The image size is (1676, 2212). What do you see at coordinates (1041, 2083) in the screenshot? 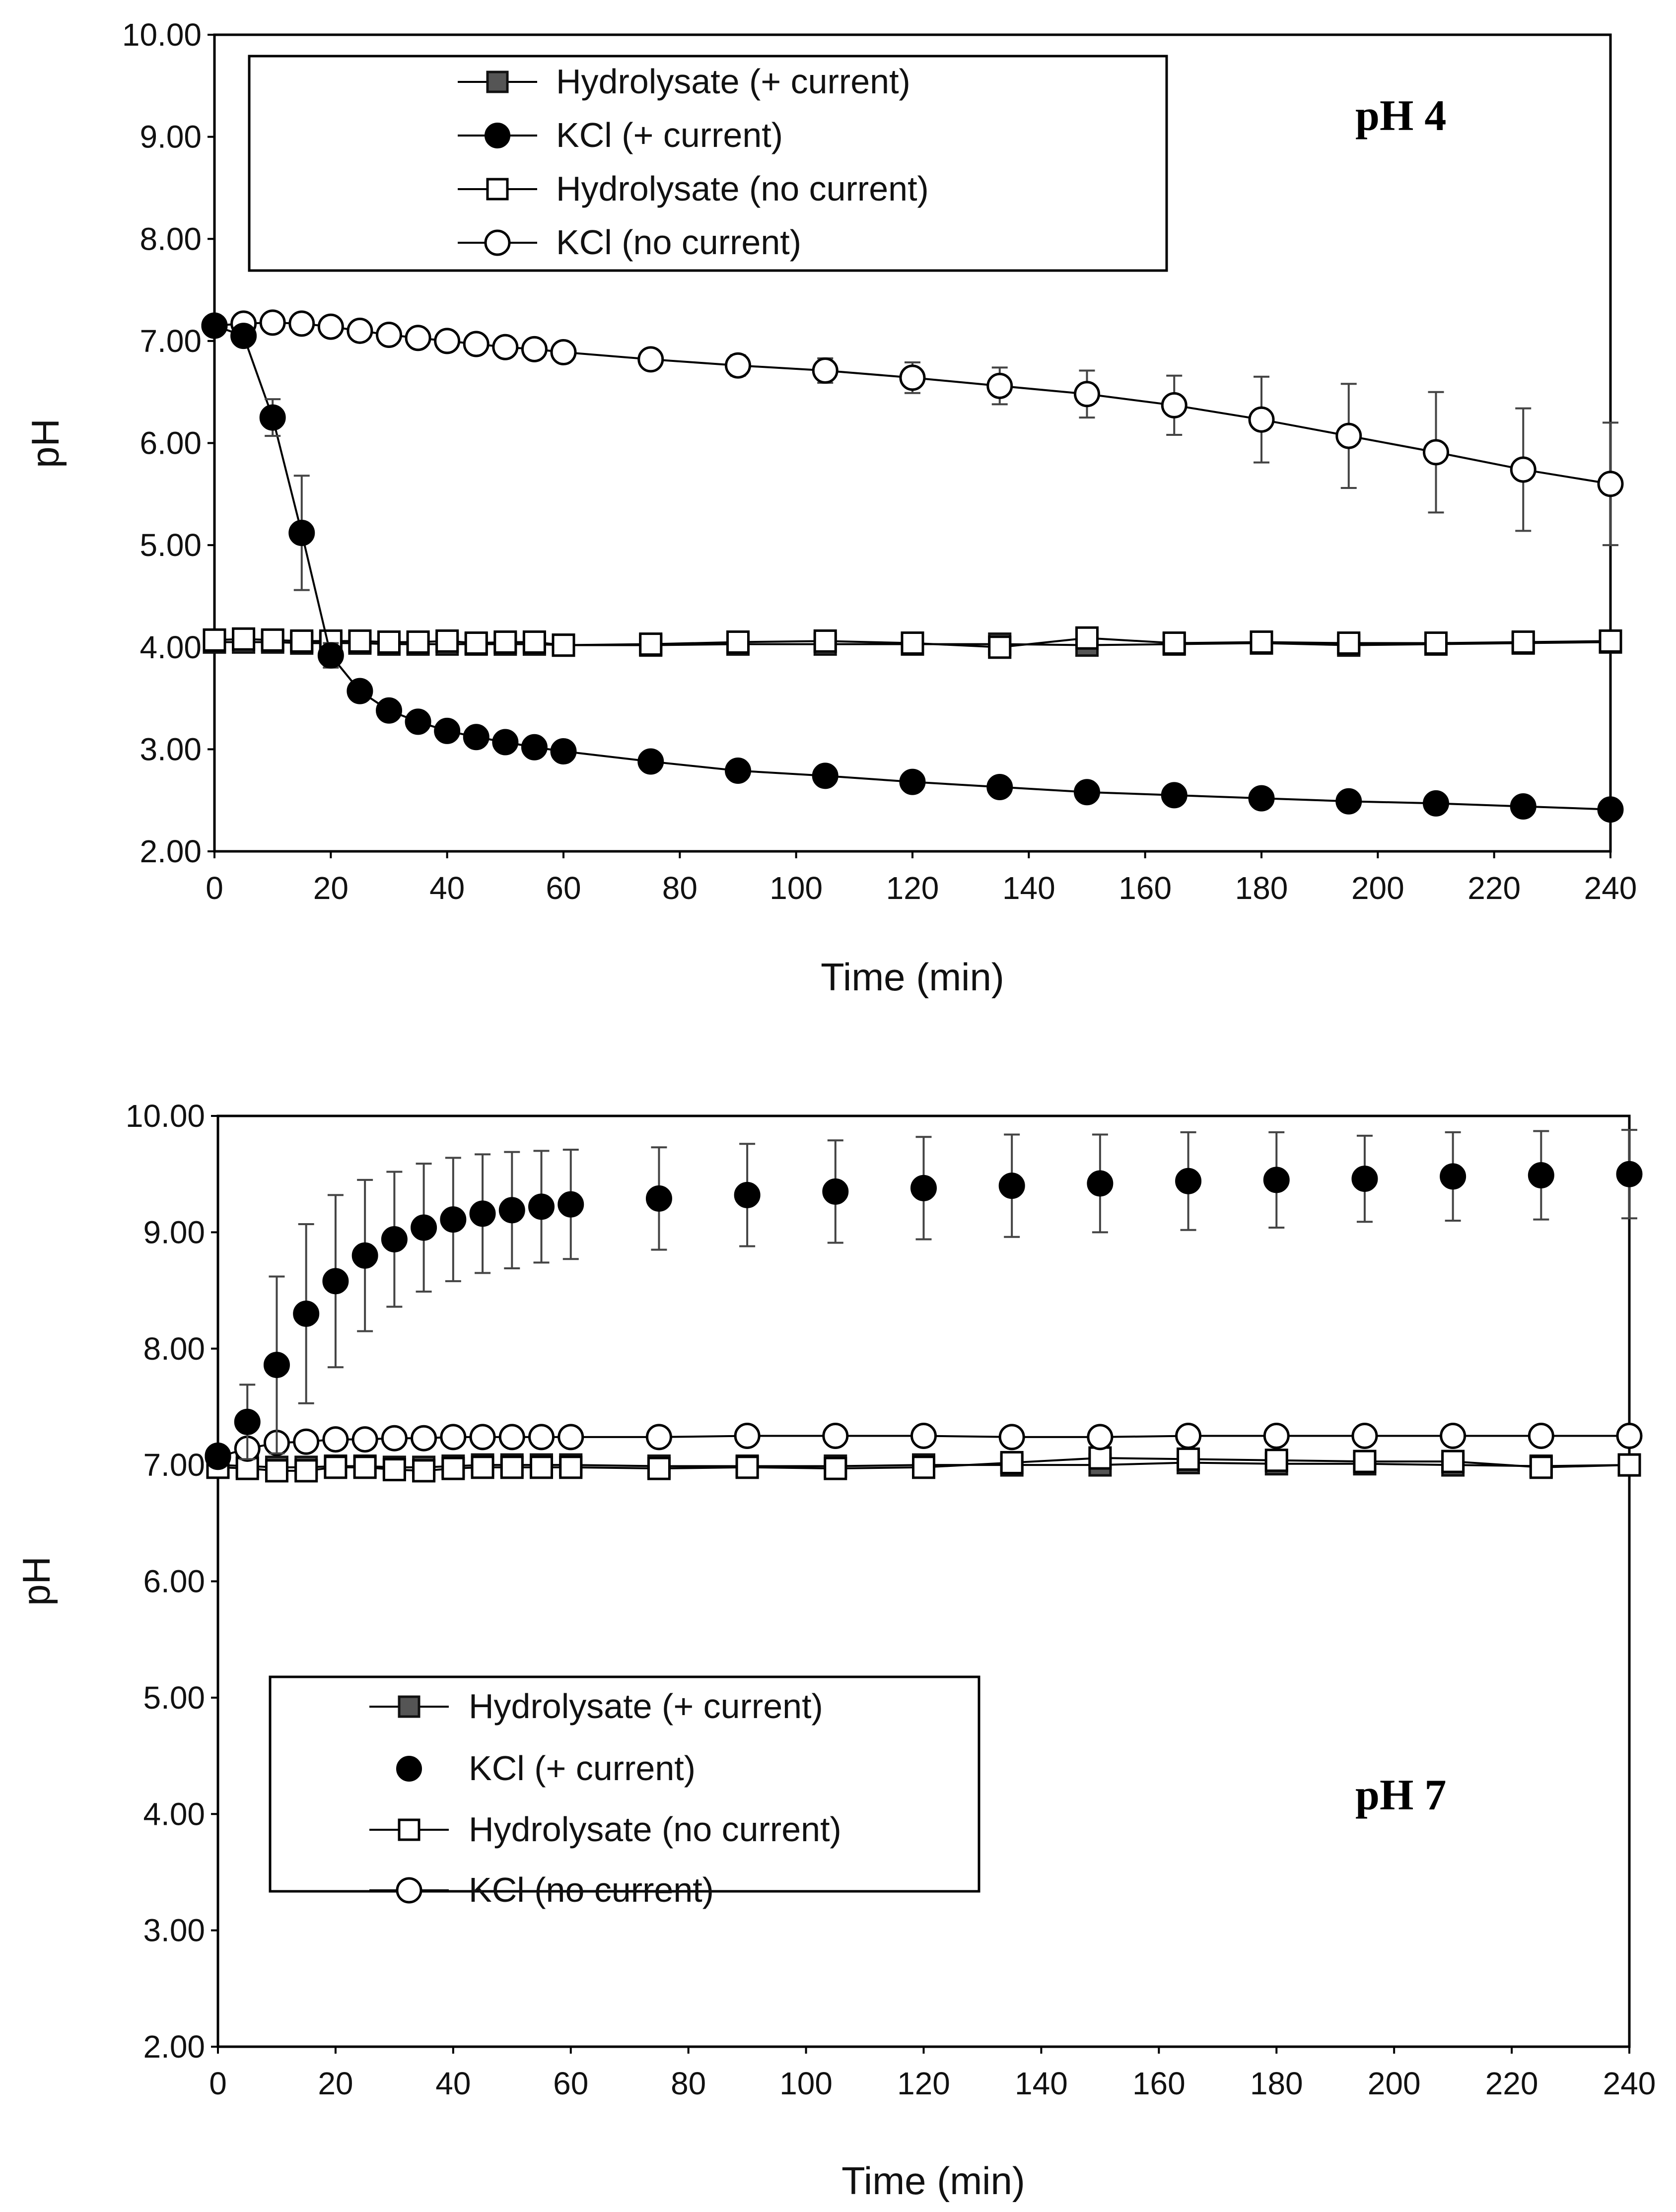
I see `x-tick-label: 140` at bounding box center [1041, 2083].